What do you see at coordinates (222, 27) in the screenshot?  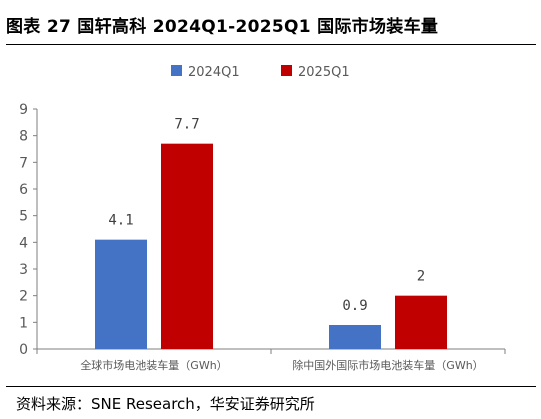 I see `figure-title: 图表 27 国轩高科 2024Q1-2025Q1 国际市场装车量` at bounding box center [222, 27].